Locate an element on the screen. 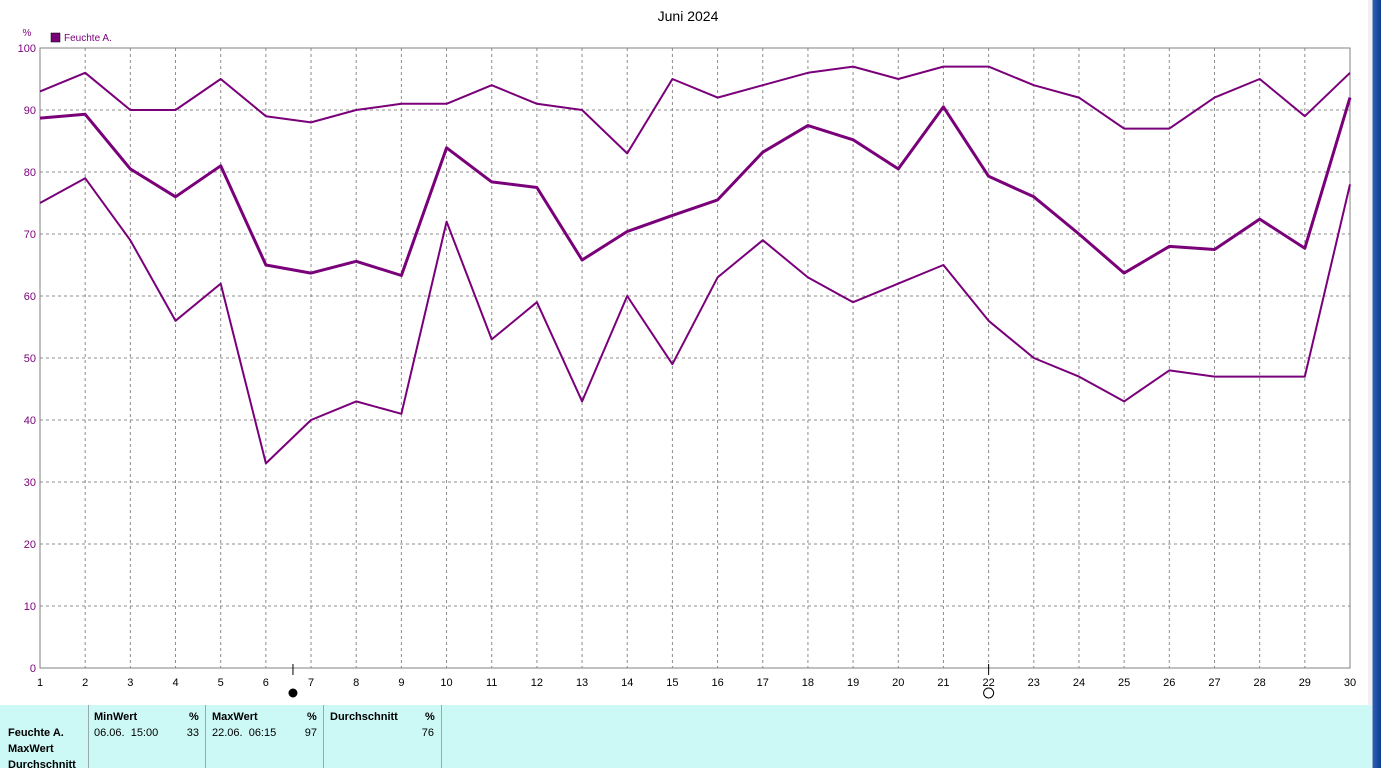  x-tick-label: 15 is located at coordinates (672, 683).